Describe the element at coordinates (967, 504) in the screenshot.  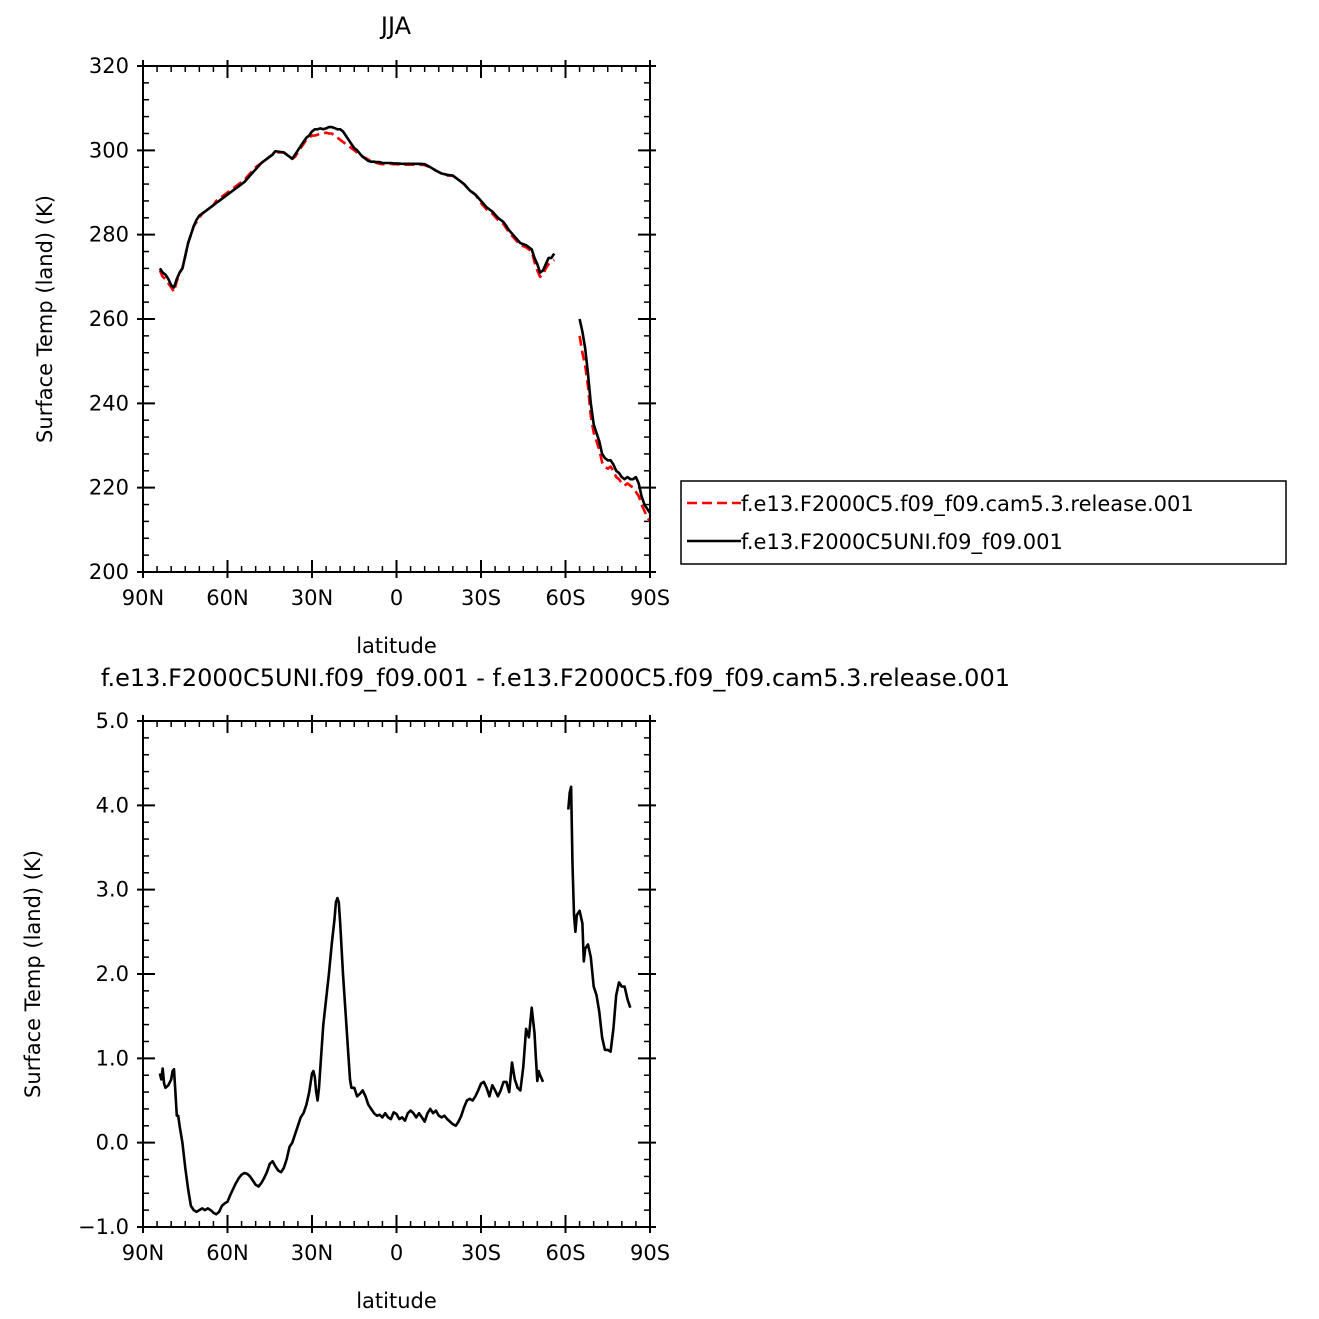
I see `legend-entry-label: f.e13.F2000C5.f09_f09.cam5.3.release.001` at that location.